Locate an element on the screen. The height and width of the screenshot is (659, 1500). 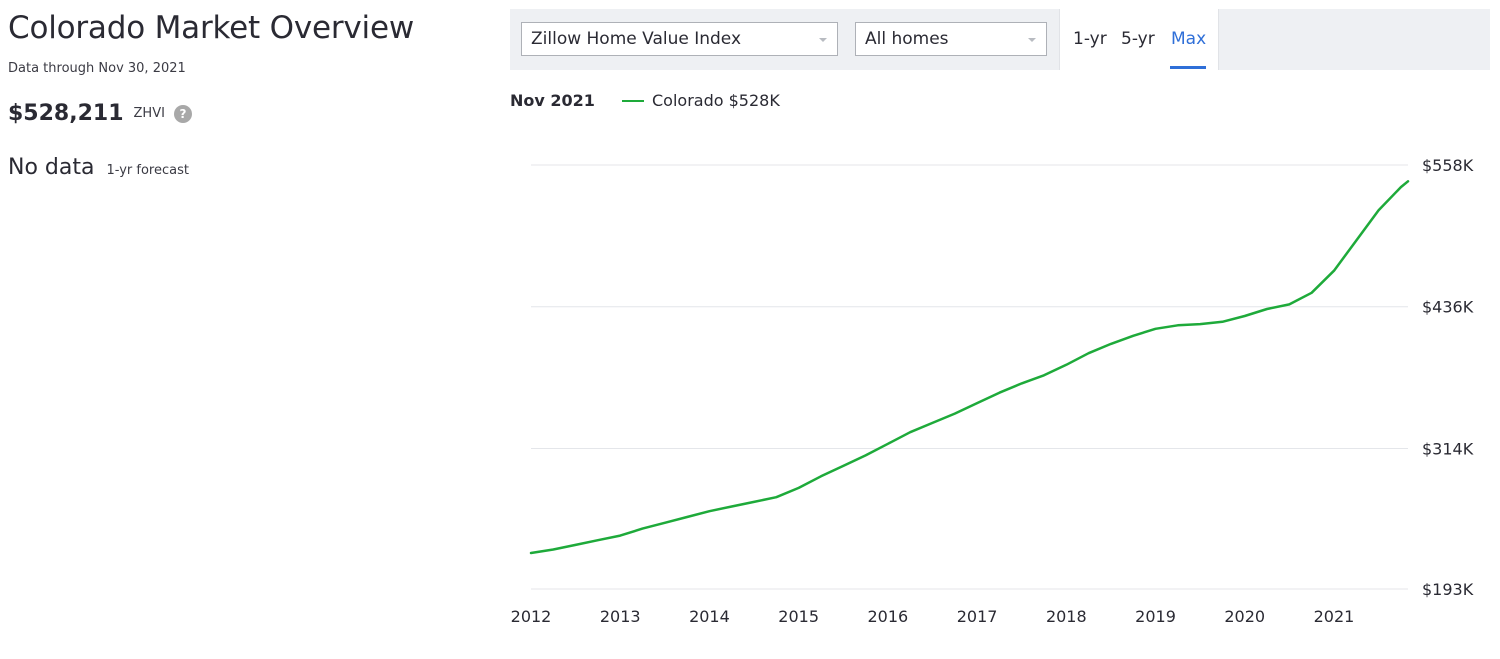
range-tabs: 1-yr 5-yr Max is located at coordinates (1139, 39).